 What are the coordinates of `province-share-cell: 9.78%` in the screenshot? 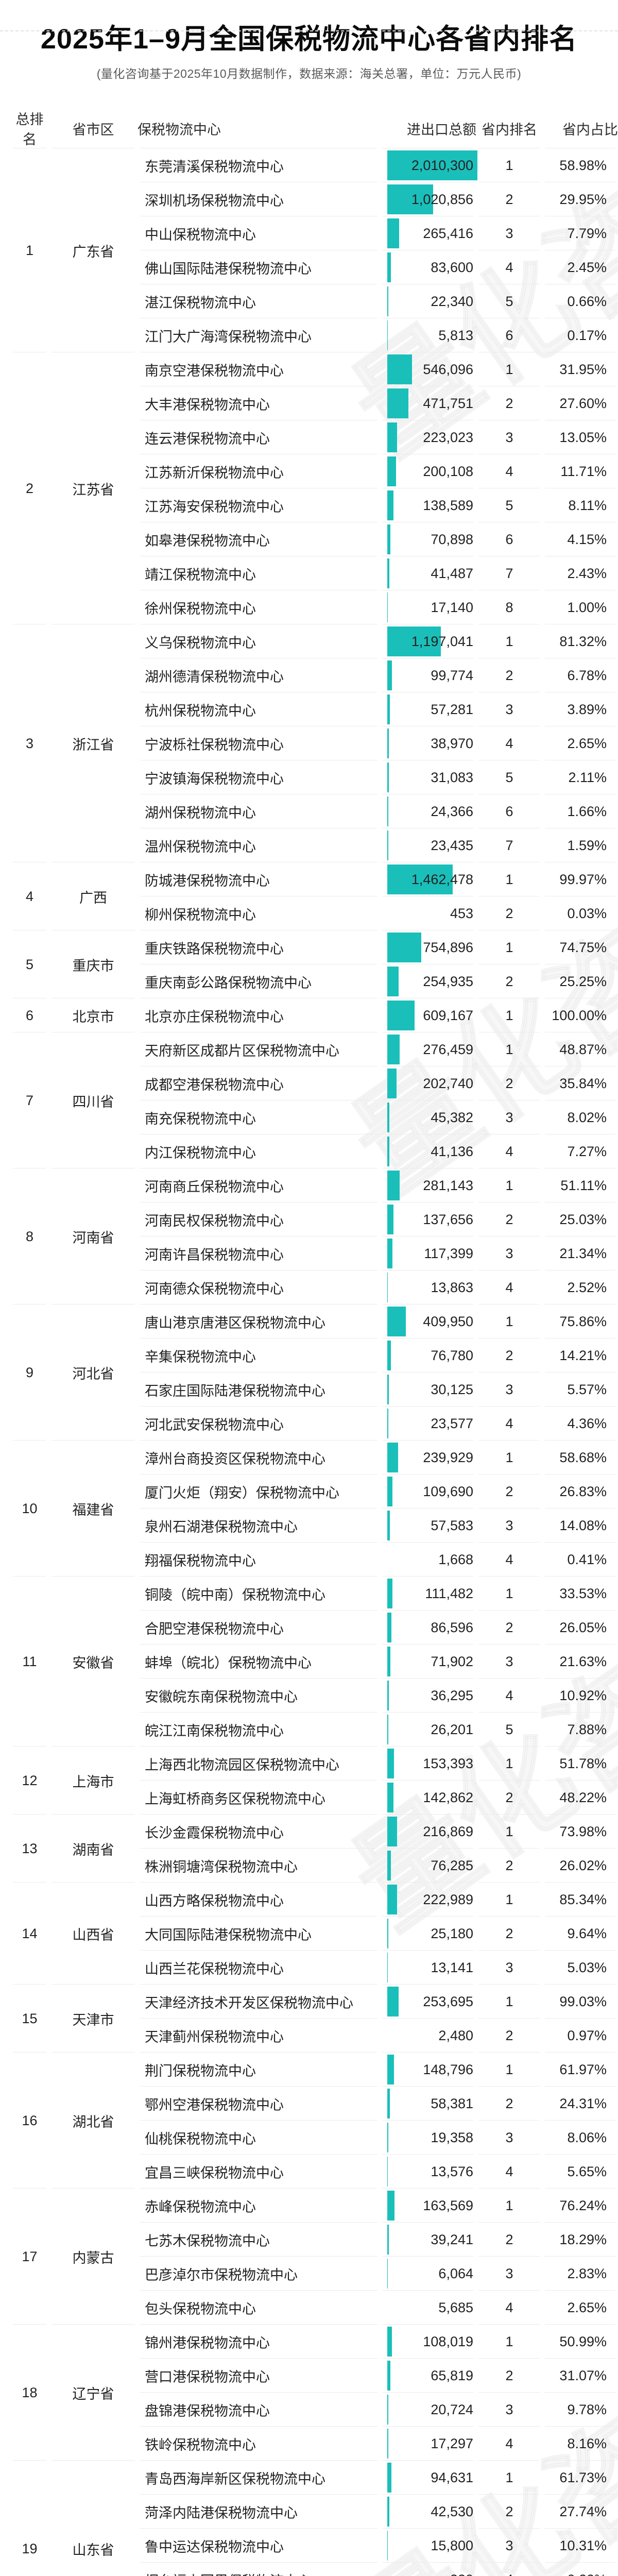 It's located at (580, 2410).